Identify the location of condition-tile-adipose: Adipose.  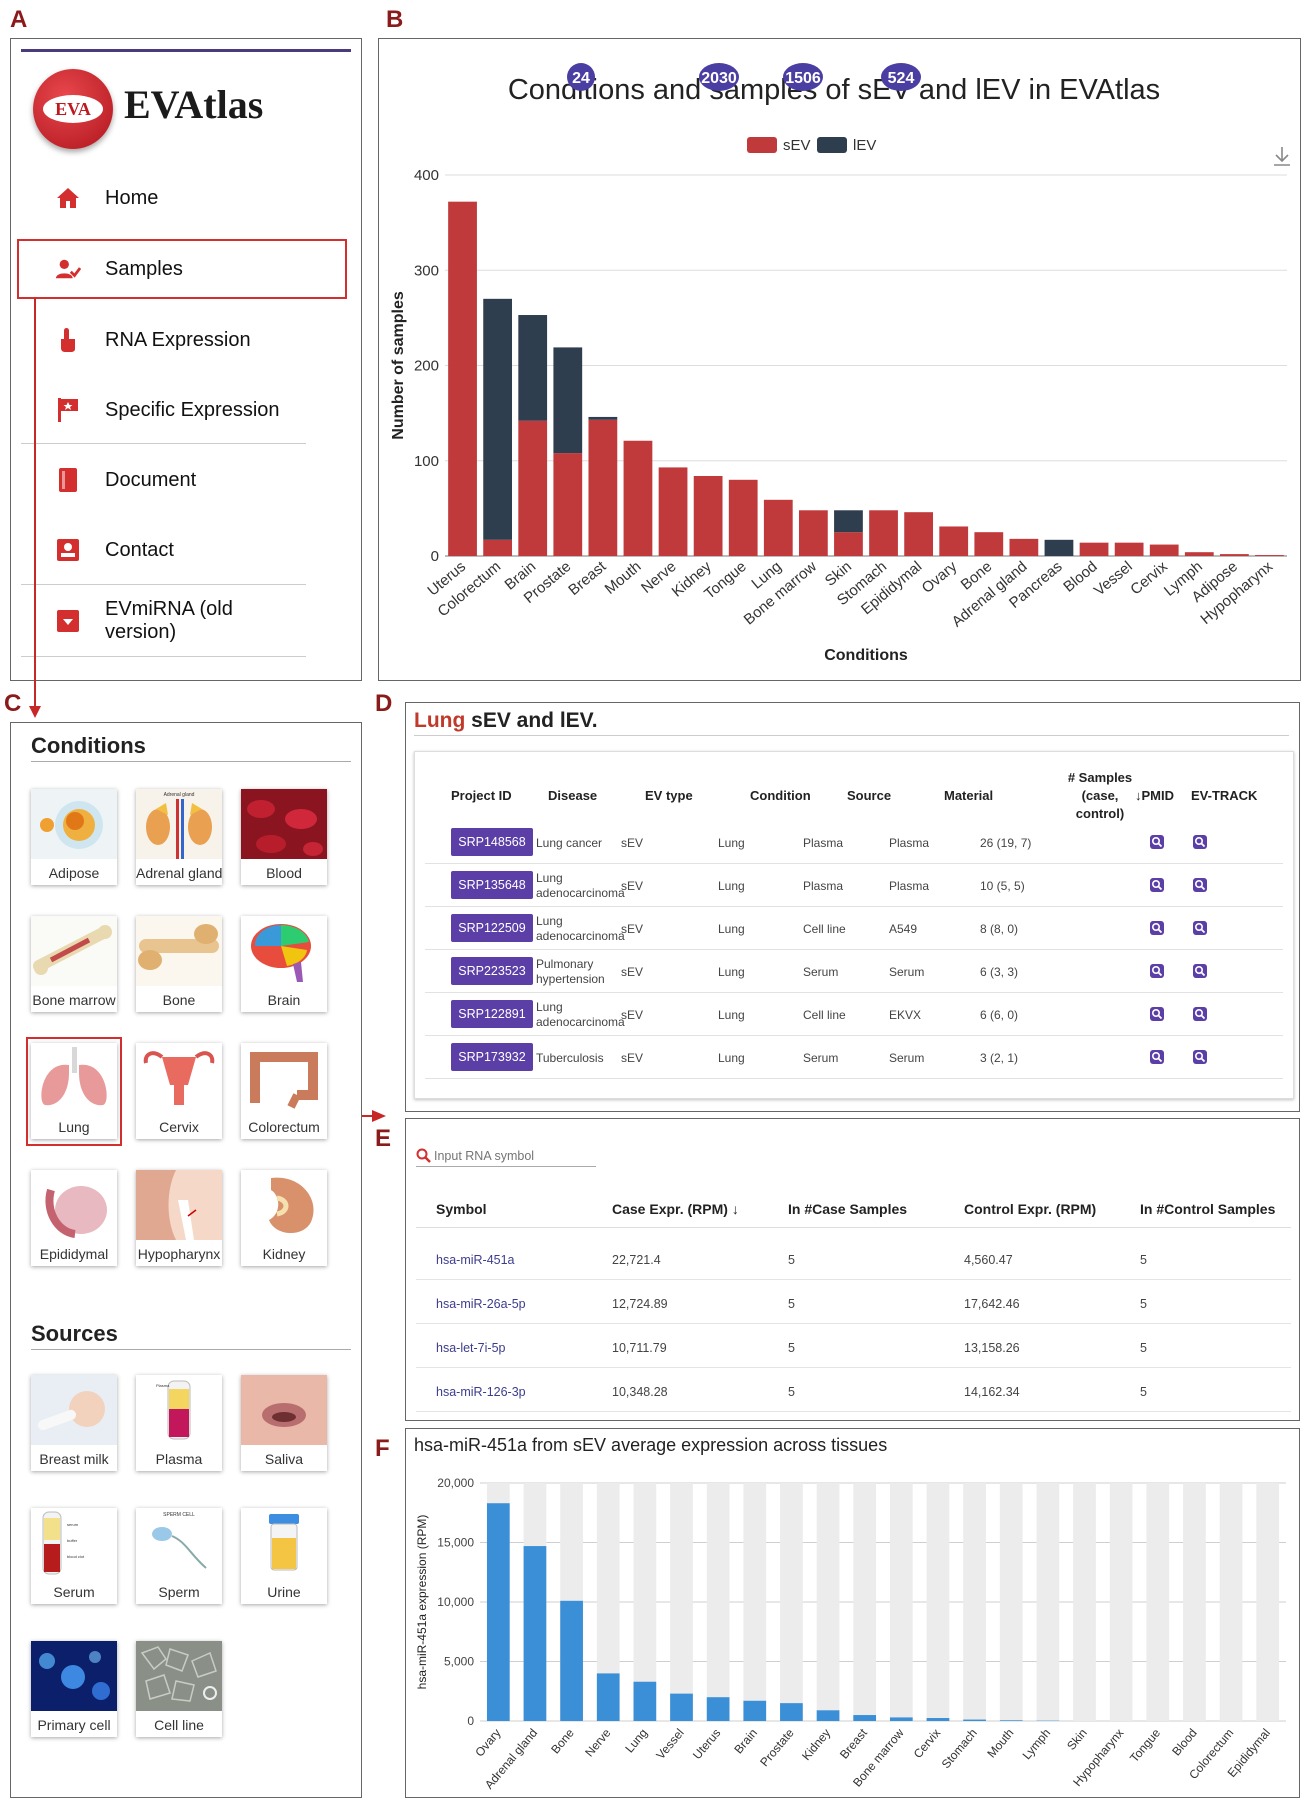
(74, 837).